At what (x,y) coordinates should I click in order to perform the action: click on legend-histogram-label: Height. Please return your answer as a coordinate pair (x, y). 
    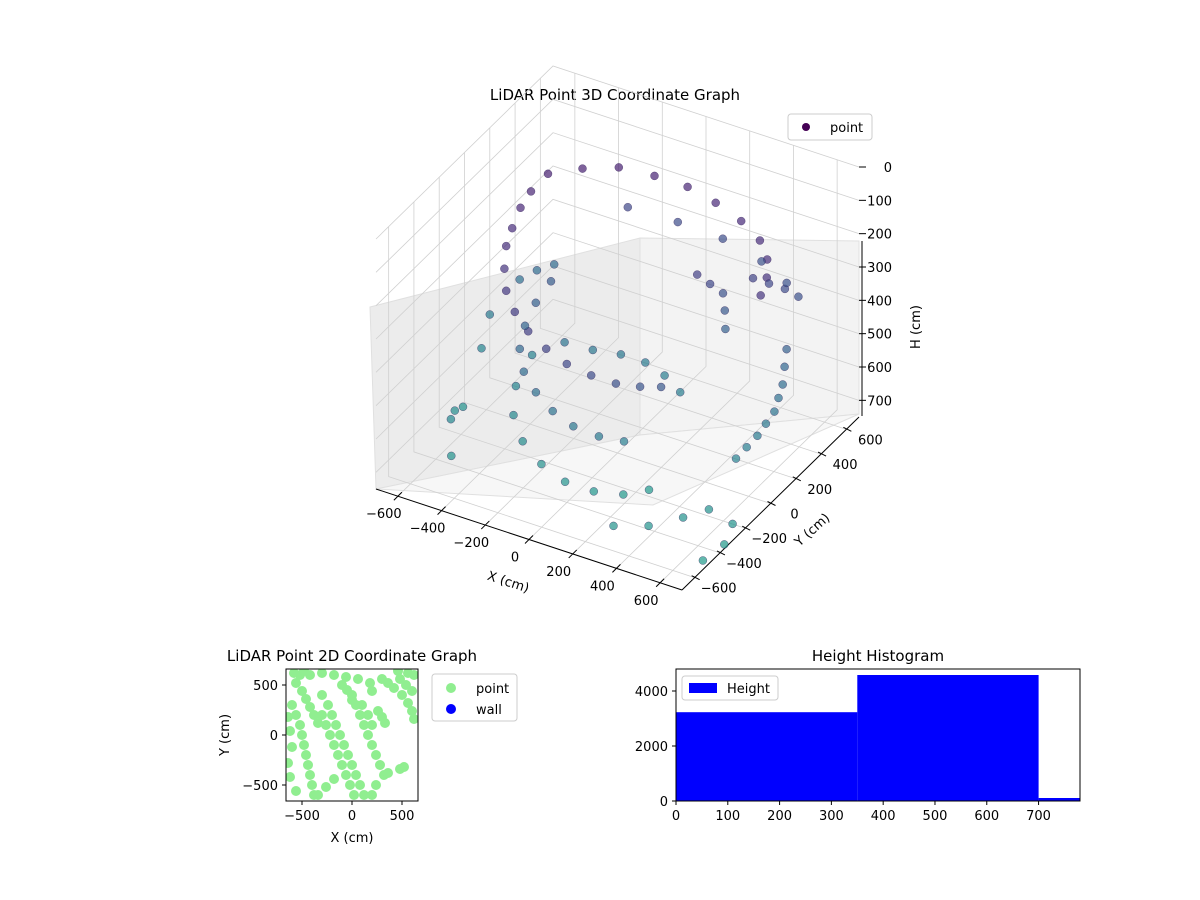
    Looking at the image, I should click on (748, 689).